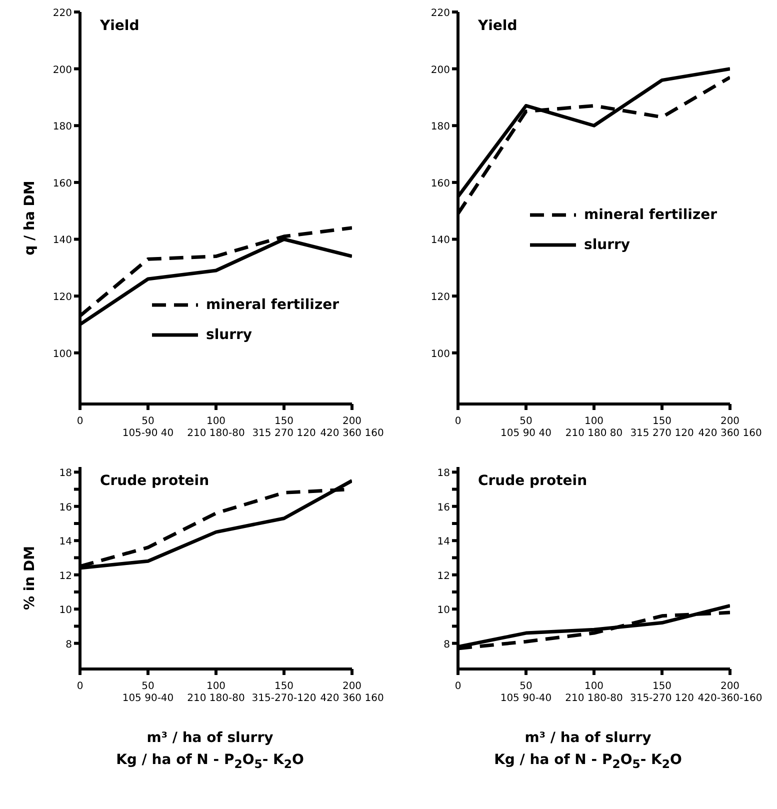 This screenshot has height=809, width=777. What do you see at coordinates (662, 698) in the screenshot?
I see `text: 315-270 120` at bounding box center [662, 698].